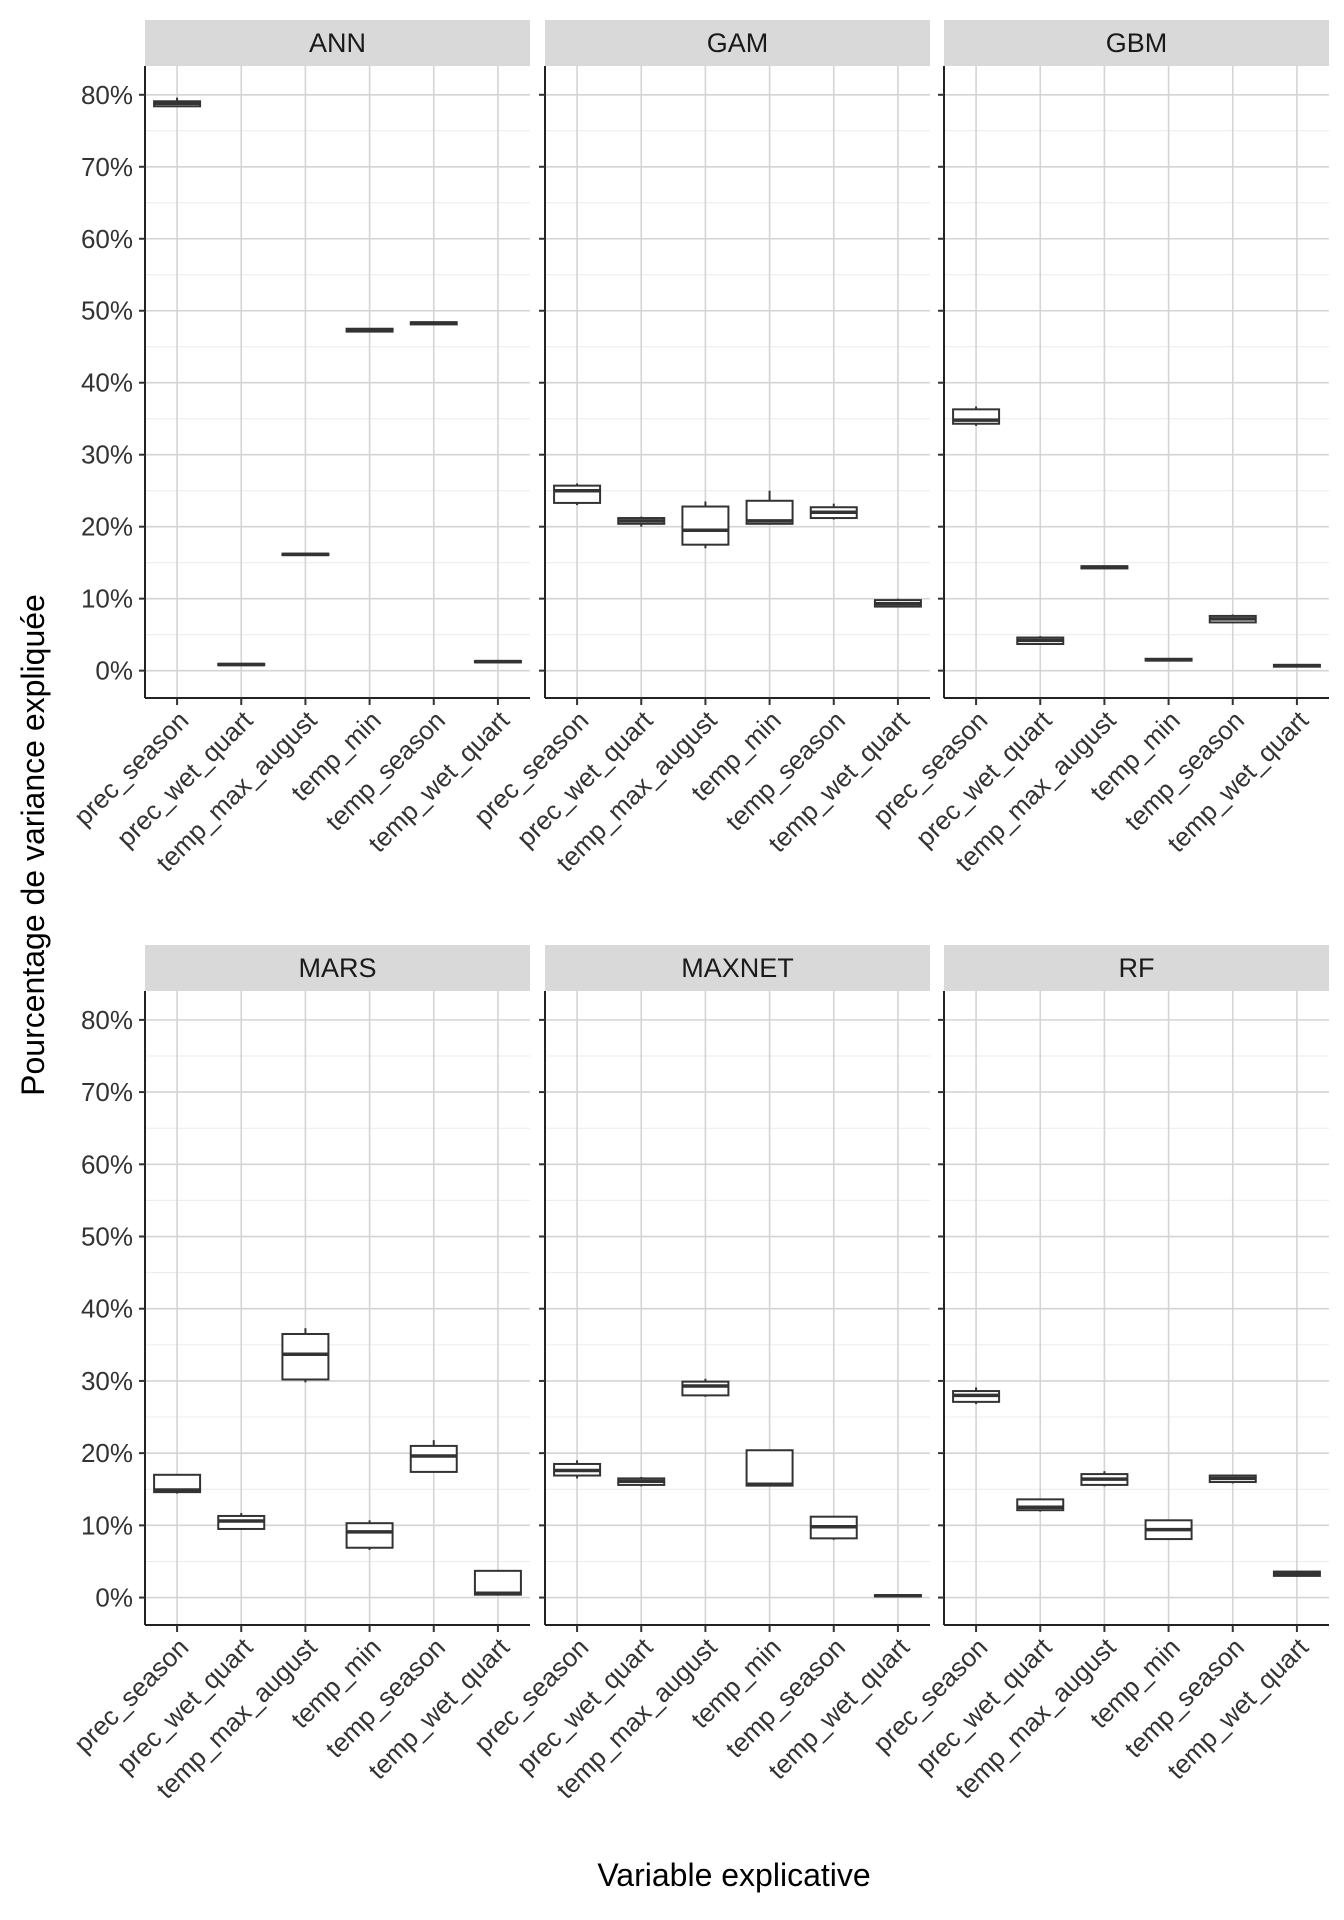 The image size is (1344, 1920). Describe the element at coordinates (1104, 1479) in the screenshot. I see `box-rf-temp-max-august` at that location.